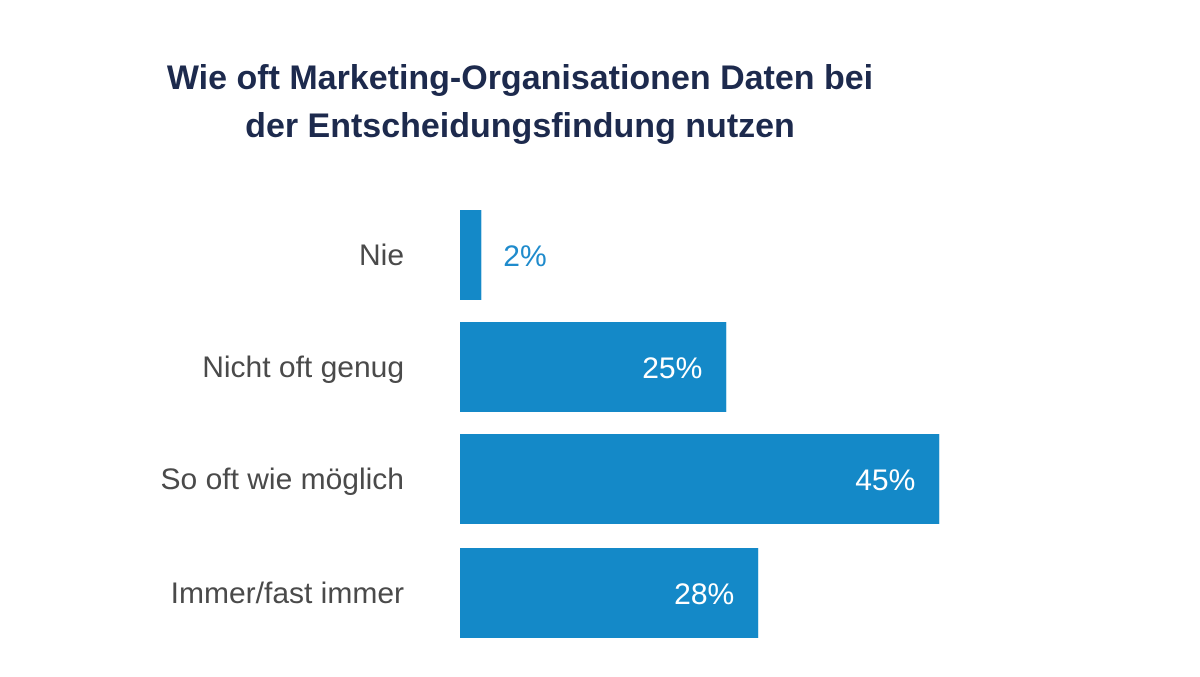  I want to click on value-label: 2%, so click(524, 256).